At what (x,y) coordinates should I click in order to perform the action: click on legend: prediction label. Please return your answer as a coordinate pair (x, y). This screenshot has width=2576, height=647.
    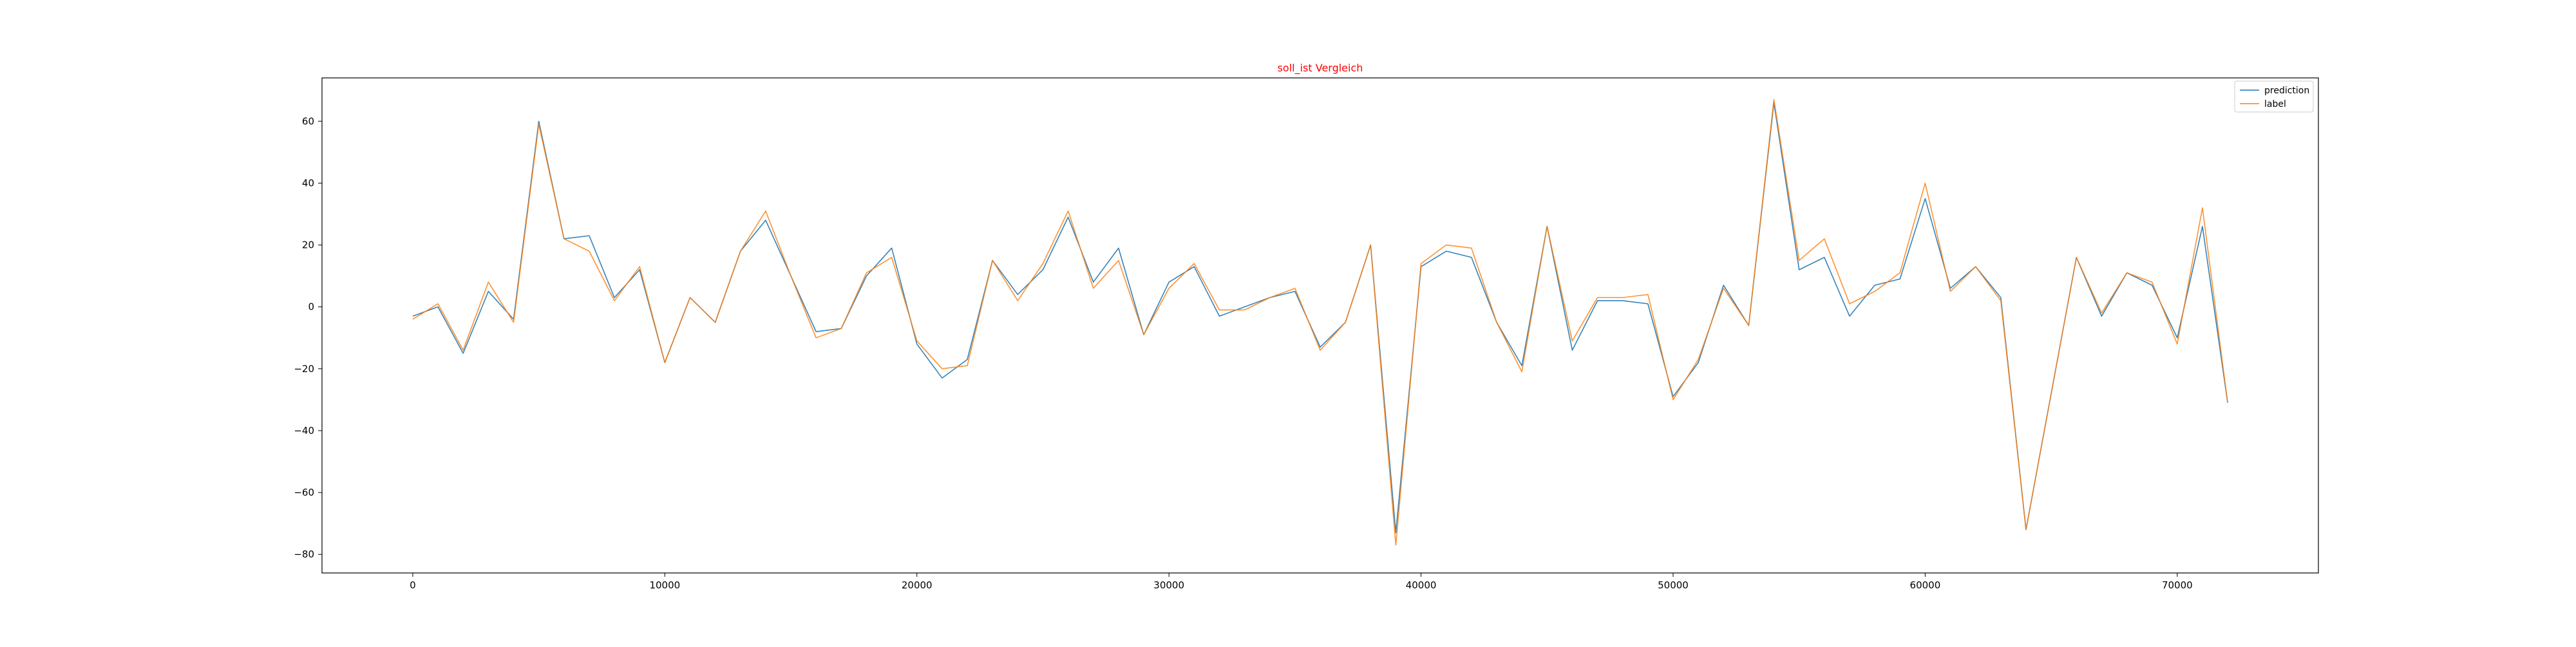
    Looking at the image, I should click on (2274, 96).